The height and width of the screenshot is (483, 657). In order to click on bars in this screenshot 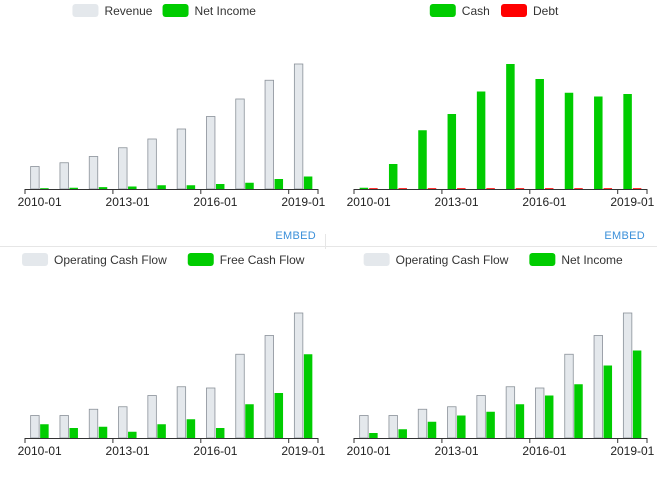, I will do `click(171, 126)`.